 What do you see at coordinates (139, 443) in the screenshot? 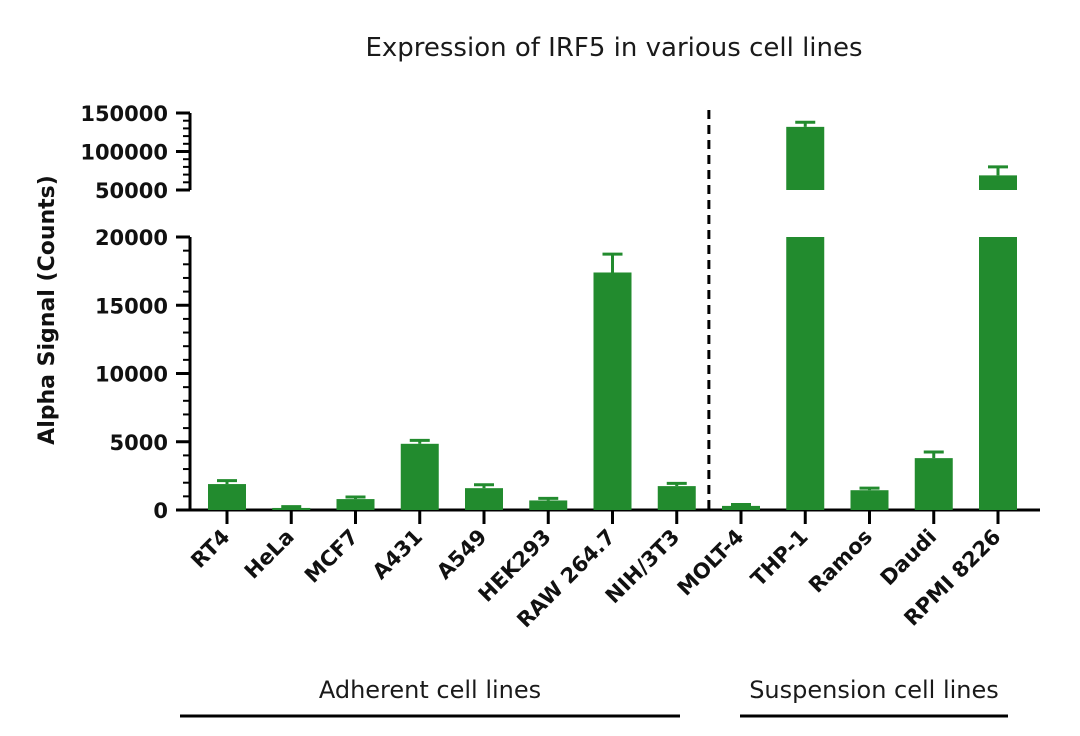
I see `y-tick-label: 5000` at bounding box center [139, 443].